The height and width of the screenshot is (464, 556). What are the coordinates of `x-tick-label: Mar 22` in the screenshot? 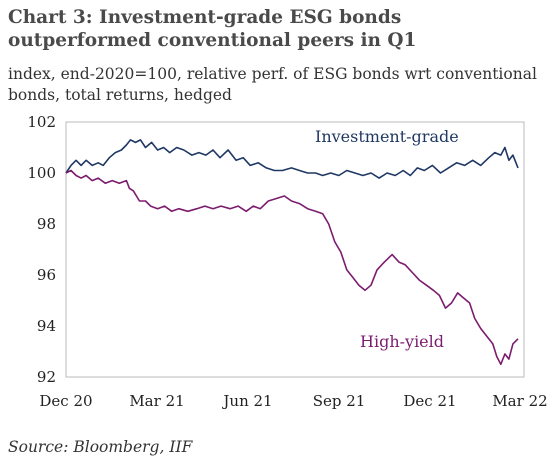 It's located at (519, 401).